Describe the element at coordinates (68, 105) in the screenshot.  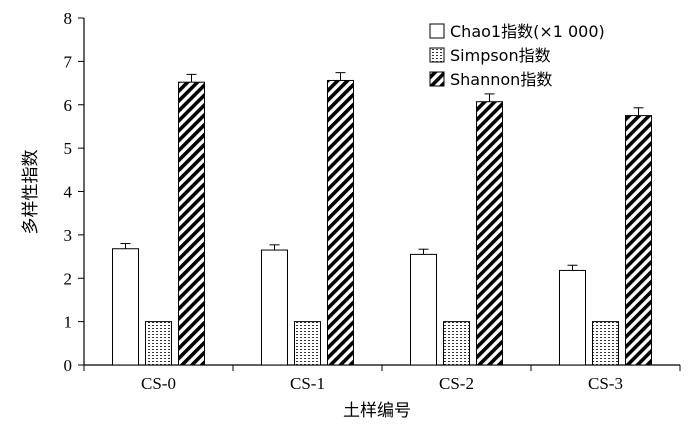
I see `y-tick-label: 6` at that location.